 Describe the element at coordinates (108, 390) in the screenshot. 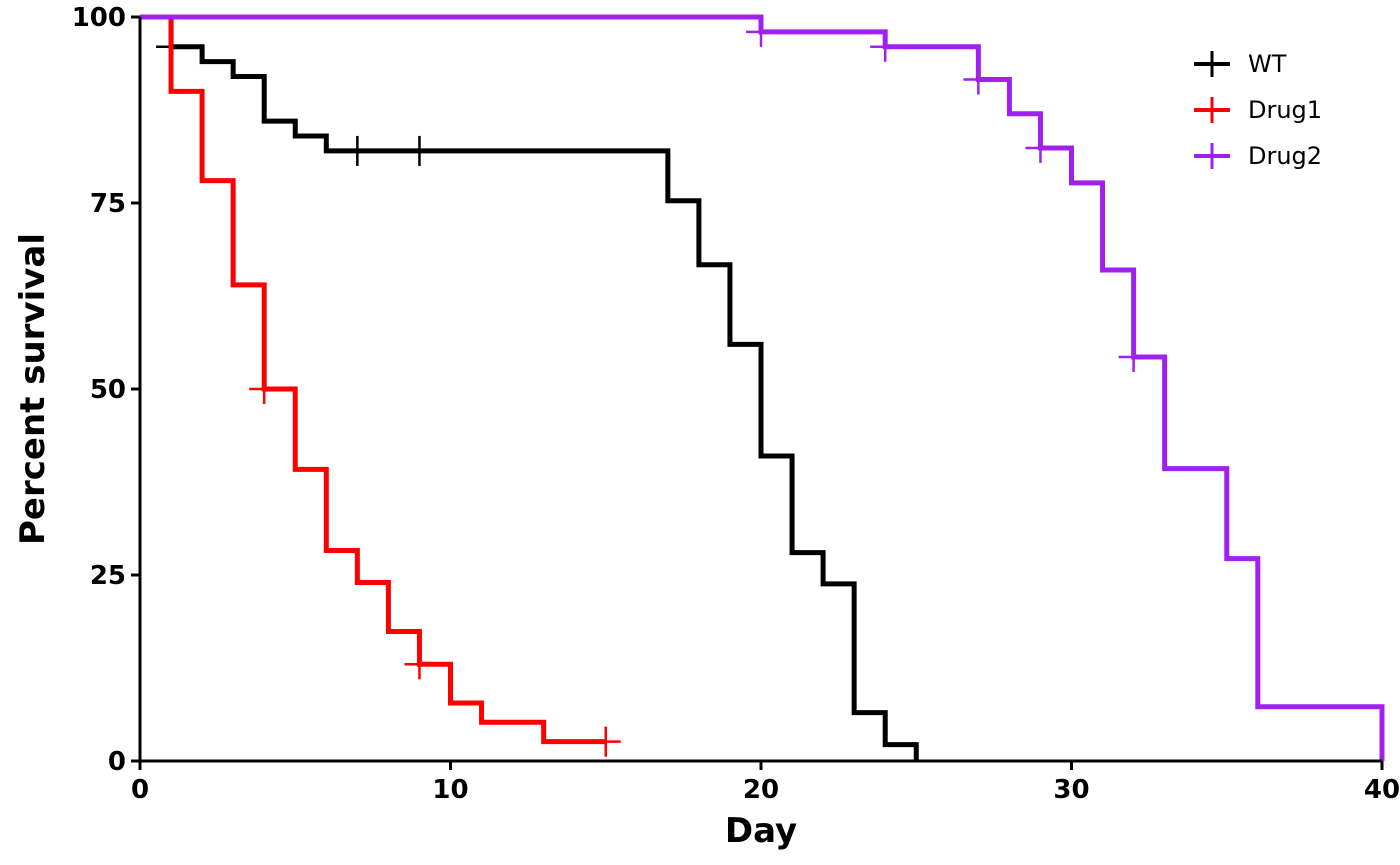

I see `y-tick-label: 50` at that location.